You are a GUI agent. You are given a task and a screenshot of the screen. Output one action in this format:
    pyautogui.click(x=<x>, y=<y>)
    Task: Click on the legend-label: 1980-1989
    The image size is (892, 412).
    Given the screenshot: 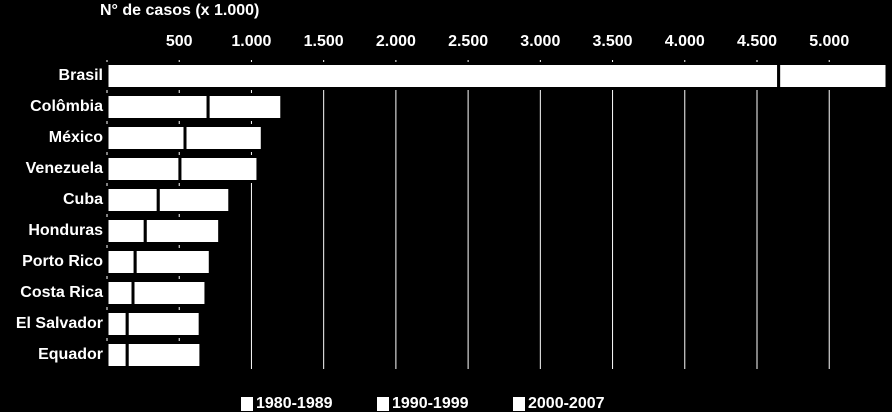 What is the action you would take?
    pyautogui.click(x=294, y=403)
    